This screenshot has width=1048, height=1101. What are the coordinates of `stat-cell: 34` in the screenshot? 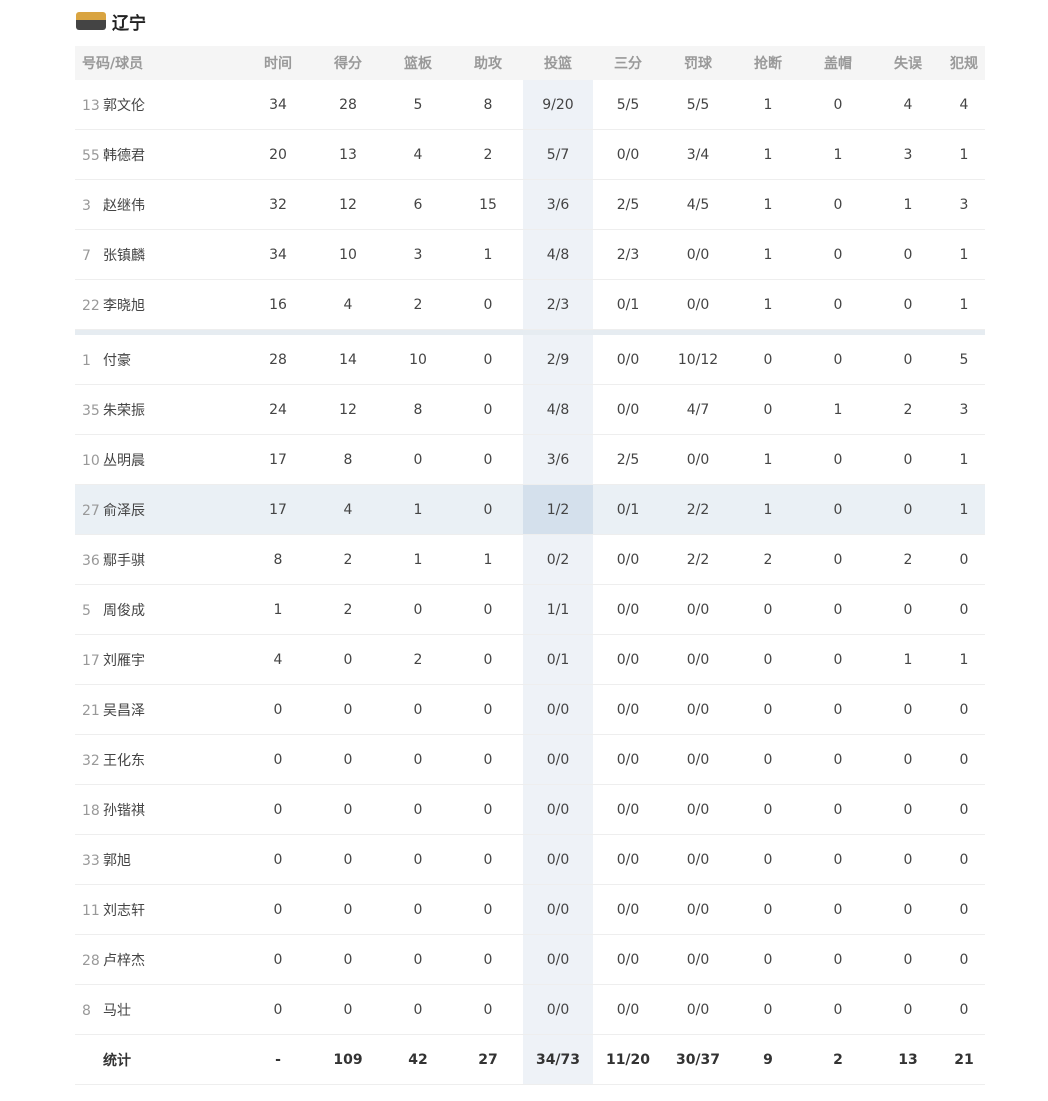 It's located at (278, 254).